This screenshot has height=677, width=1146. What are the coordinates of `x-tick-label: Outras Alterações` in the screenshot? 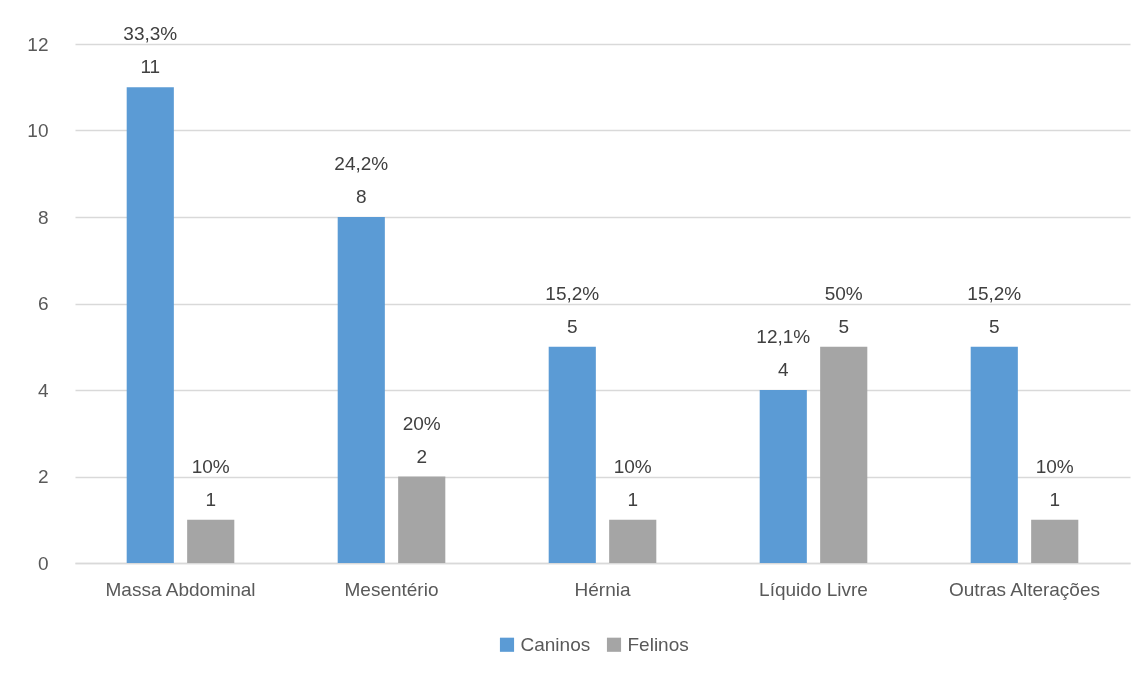 It's located at (1024, 589).